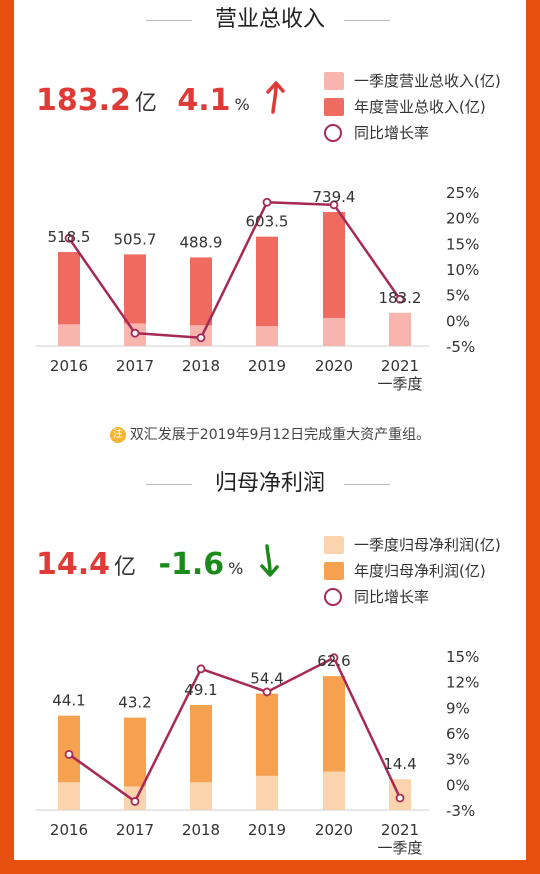 The image size is (540, 874). I want to click on profit-legend: 一季度归母净利润(亿) 年度归母净利润(亿) 同比增长率, so click(411, 571).